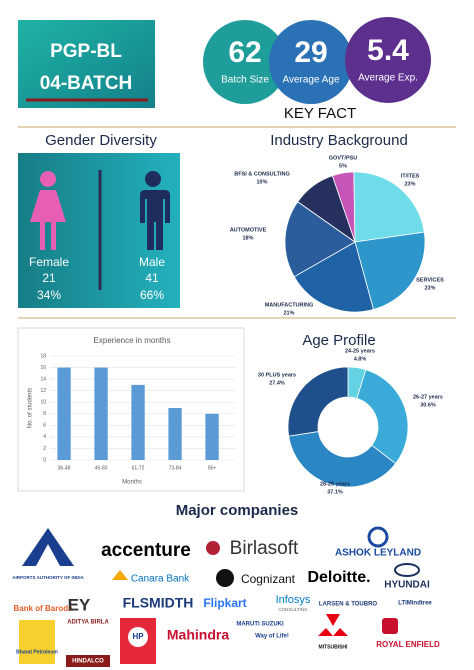 The image size is (474, 670). What do you see at coordinates (289, 305) in the screenshot?
I see `slice-label: MANUFACTURING` at bounding box center [289, 305].